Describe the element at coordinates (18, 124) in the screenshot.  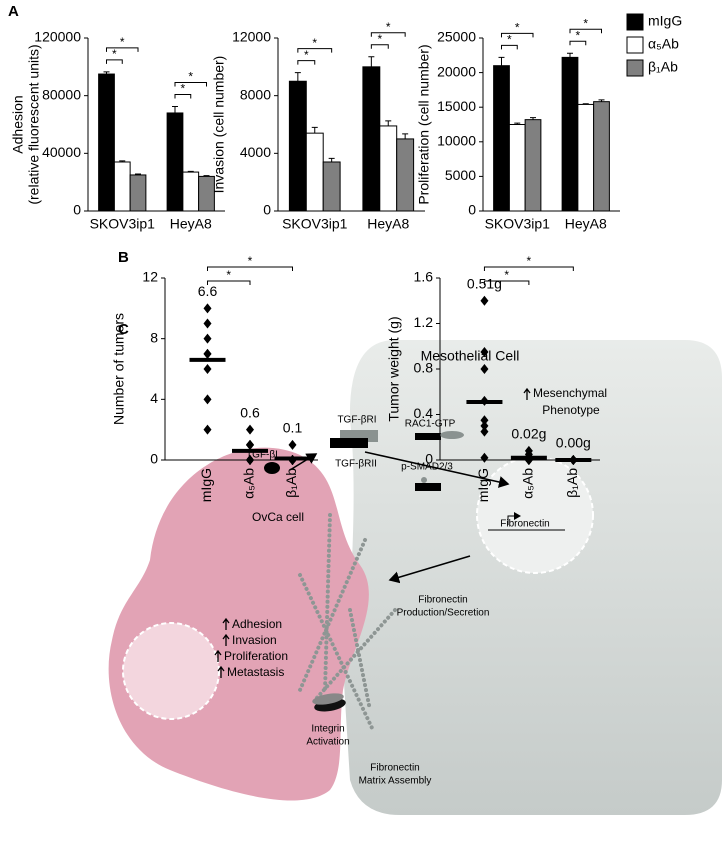
I see `y-axis-label: Adhesion` at that location.